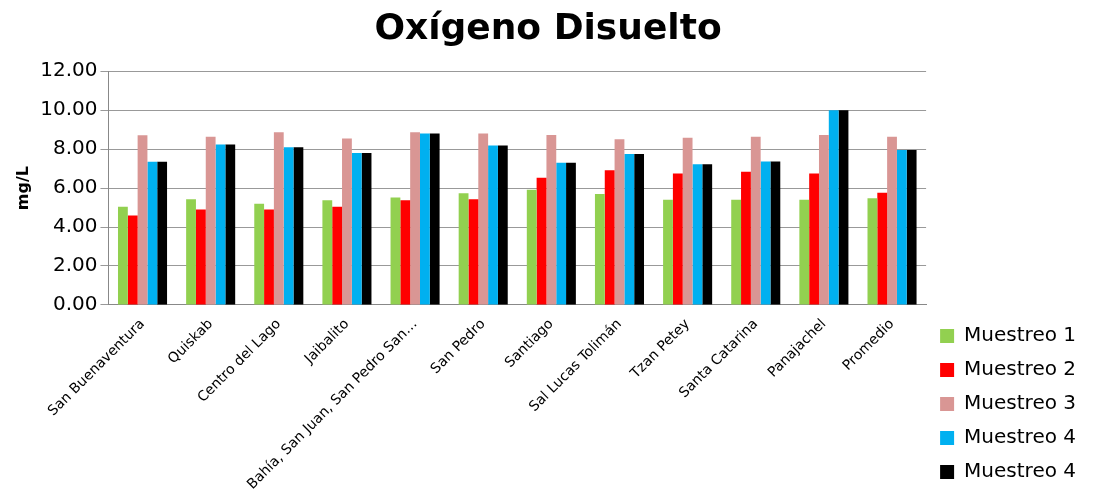 The image size is (1096, 501). I want to click on chart-title: Oxígeno Disuelto, so click(548, 26).